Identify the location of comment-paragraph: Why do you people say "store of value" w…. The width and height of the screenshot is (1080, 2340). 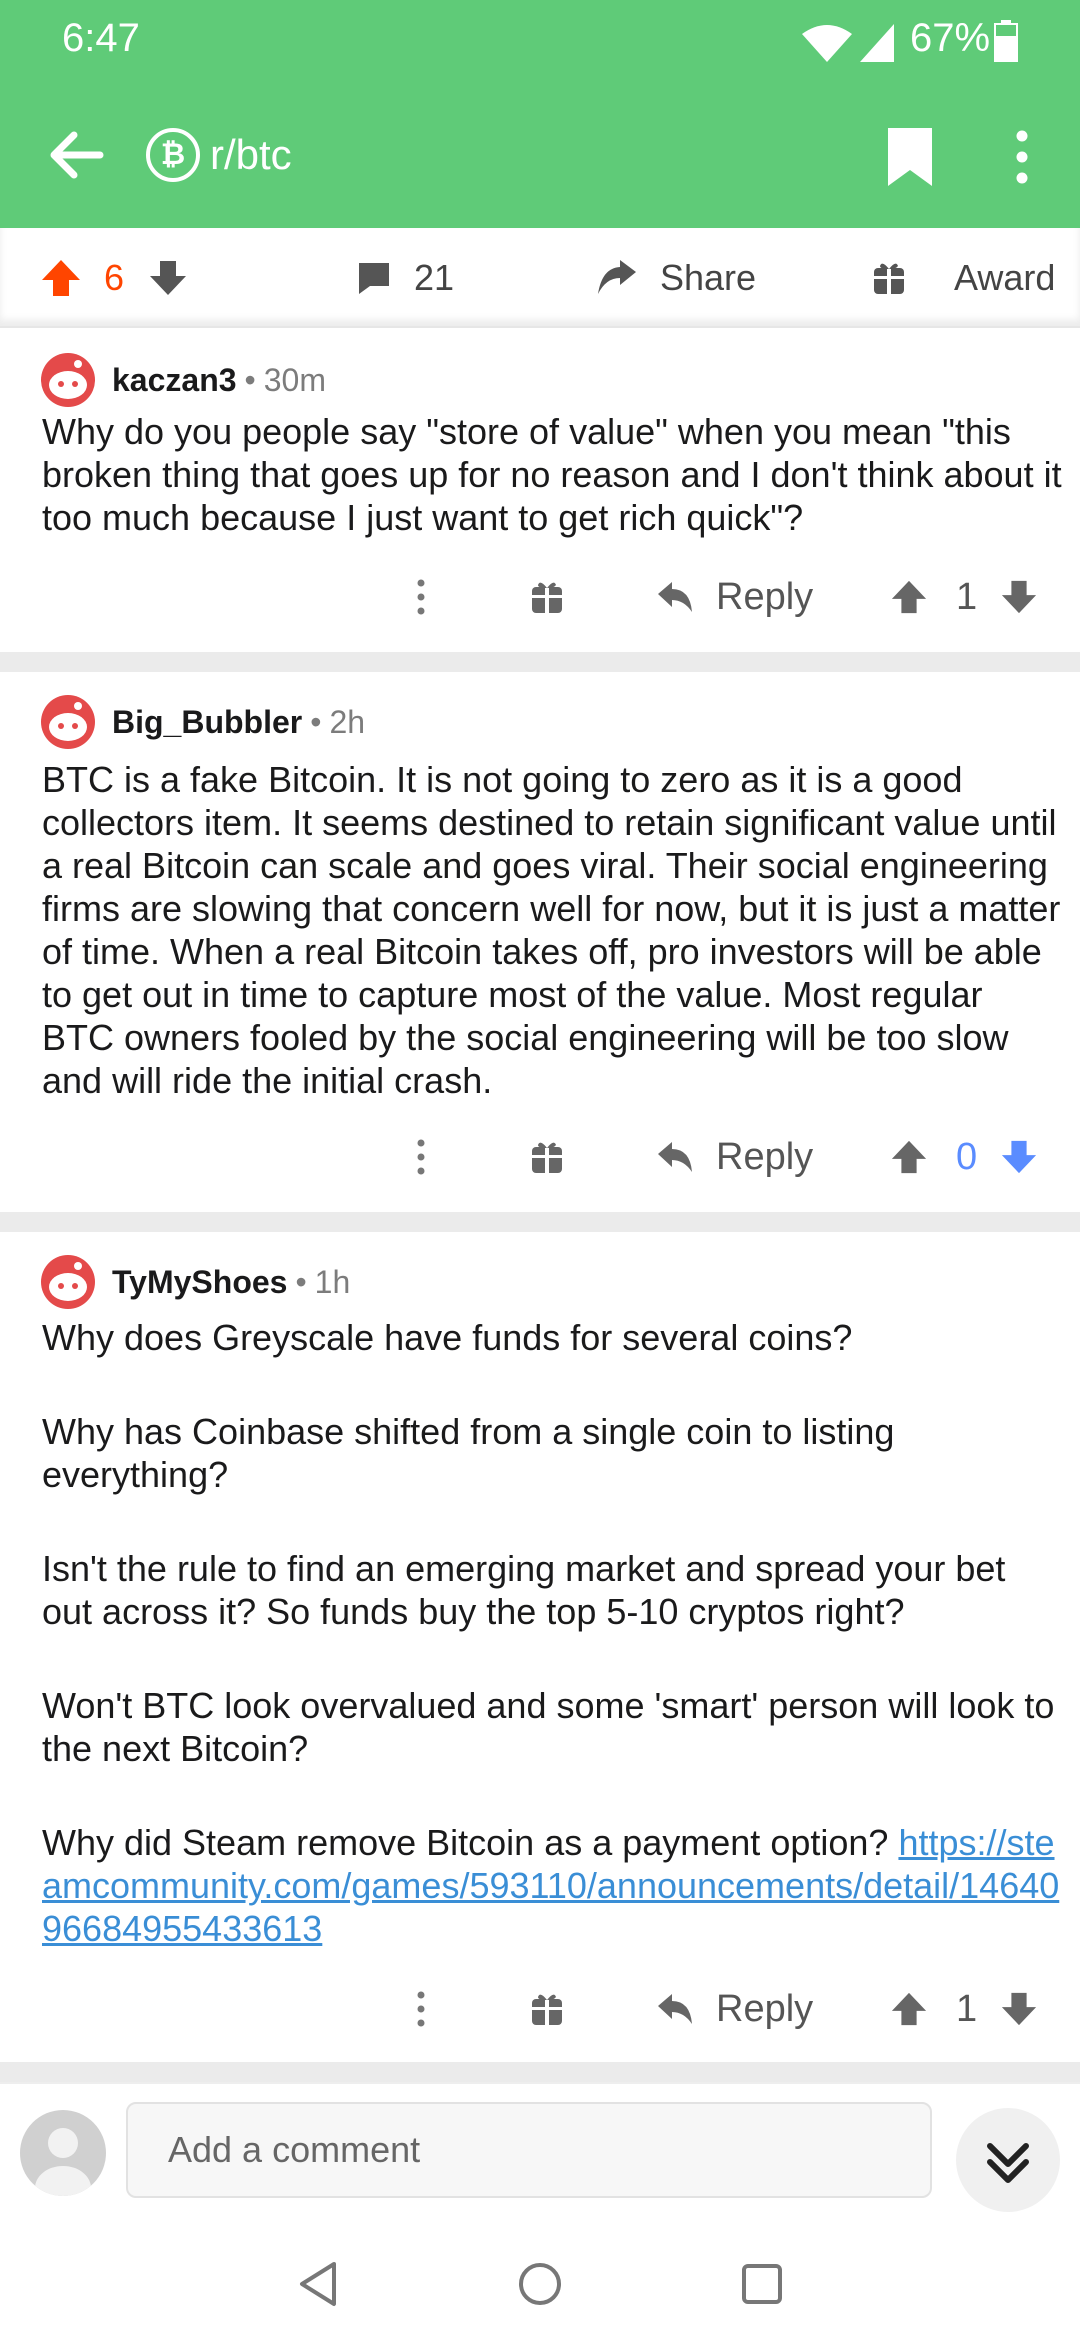
(552, 474).